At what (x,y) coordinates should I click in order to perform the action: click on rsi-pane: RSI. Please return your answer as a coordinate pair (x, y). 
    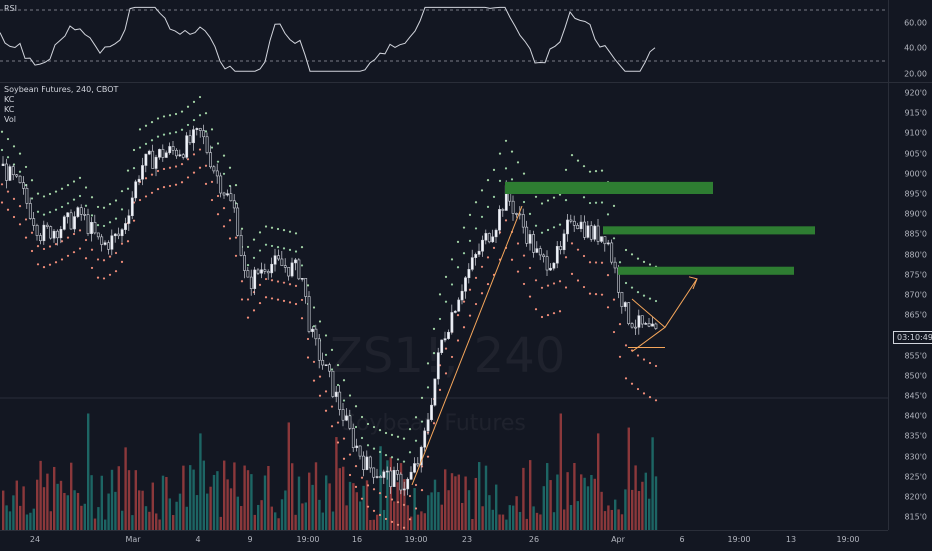
    Looking at the image, I should click on (444, 41).